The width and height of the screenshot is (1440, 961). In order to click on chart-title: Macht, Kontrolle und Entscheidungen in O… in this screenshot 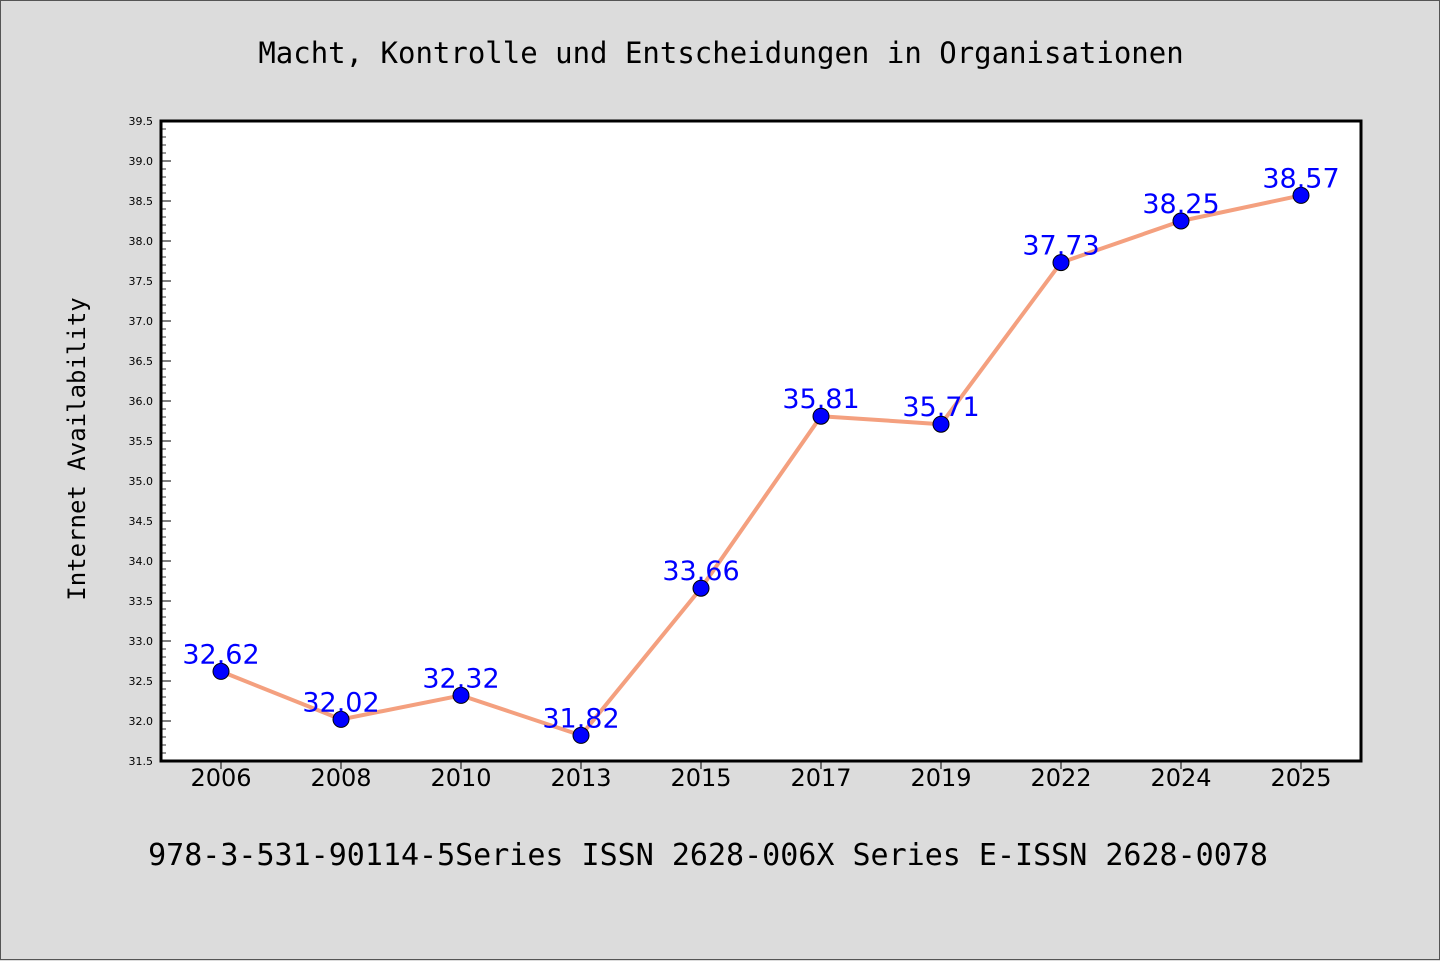, I will do `click(720, 53)`.